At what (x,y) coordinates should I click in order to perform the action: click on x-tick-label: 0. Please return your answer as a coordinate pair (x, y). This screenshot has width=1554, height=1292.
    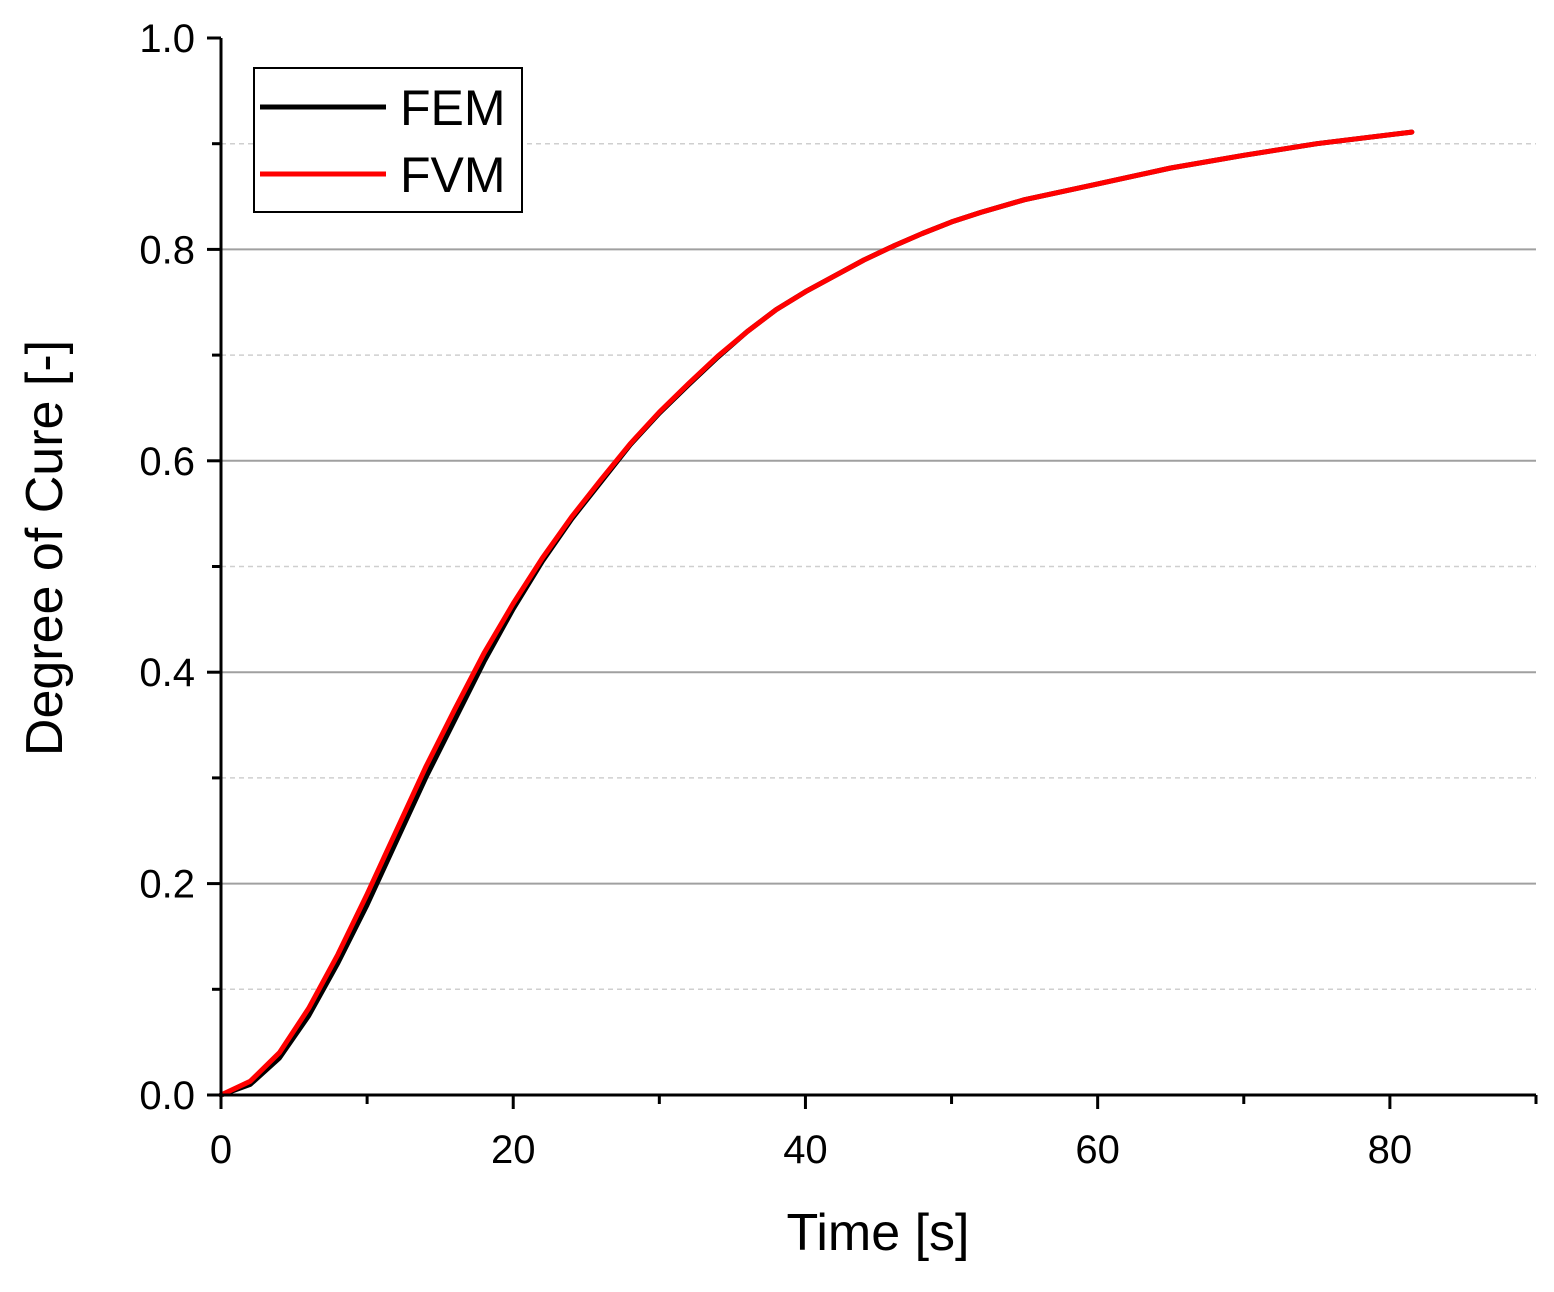
    Looking at the image, I should click on (221, 1150).